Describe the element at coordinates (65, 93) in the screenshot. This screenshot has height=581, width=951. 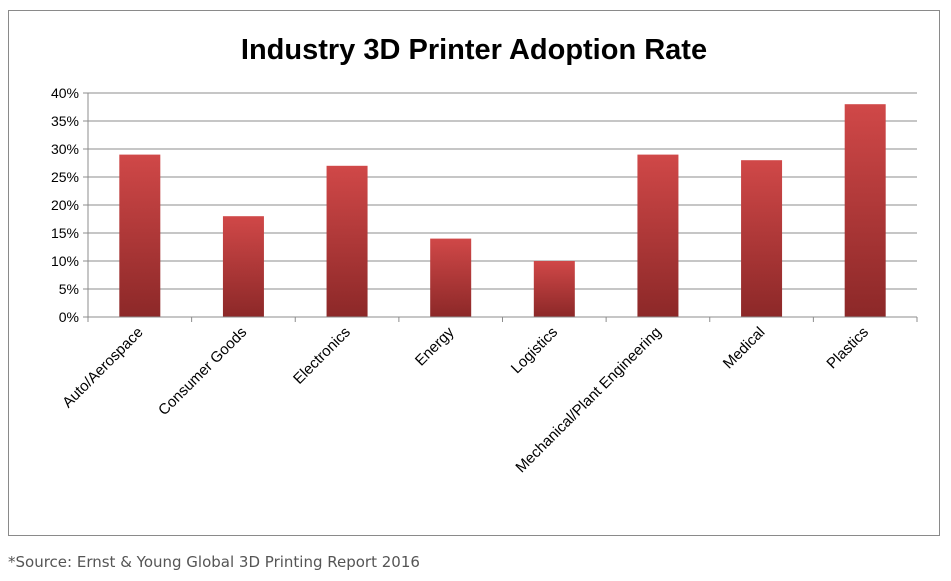
I see `y-tick-label: 40%` at that location.